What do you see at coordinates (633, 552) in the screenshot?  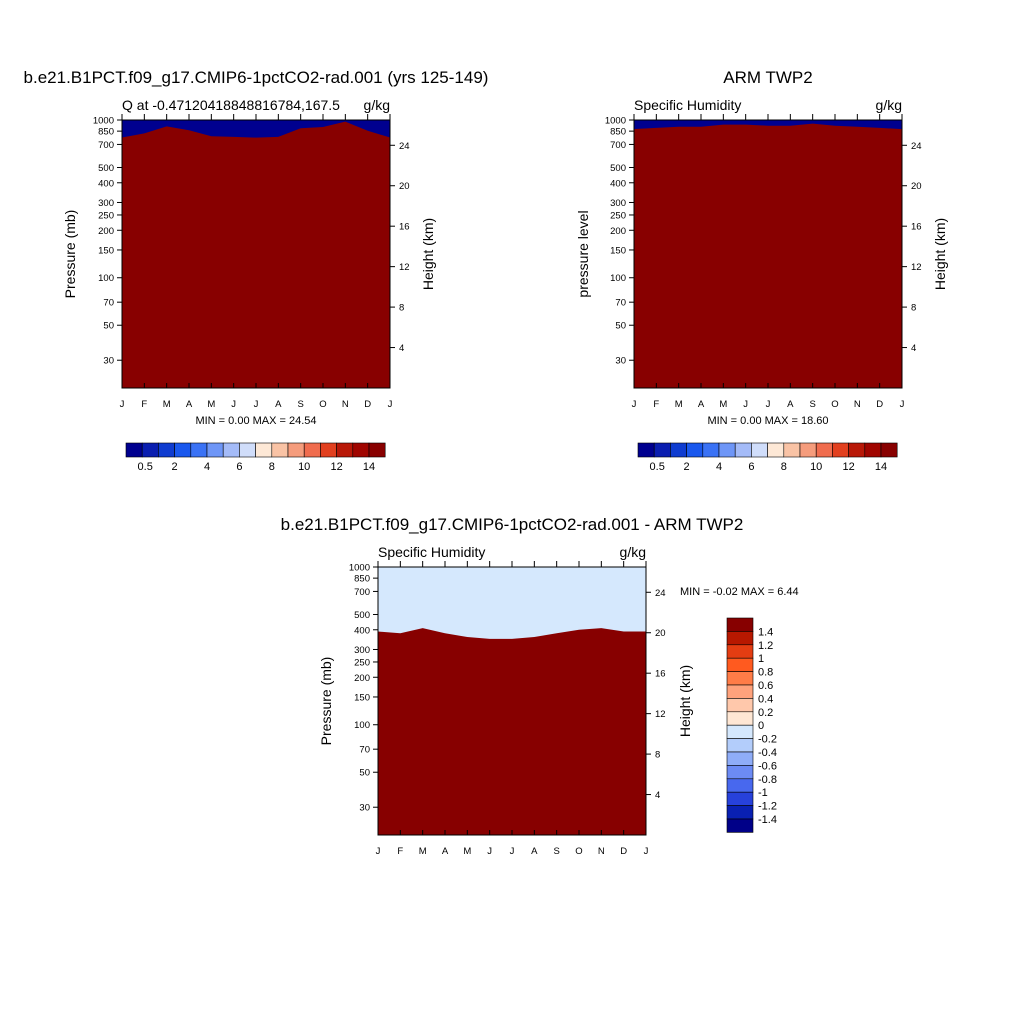 I see `panel-diff-units: g/kg` at bounding box center [633, 552].